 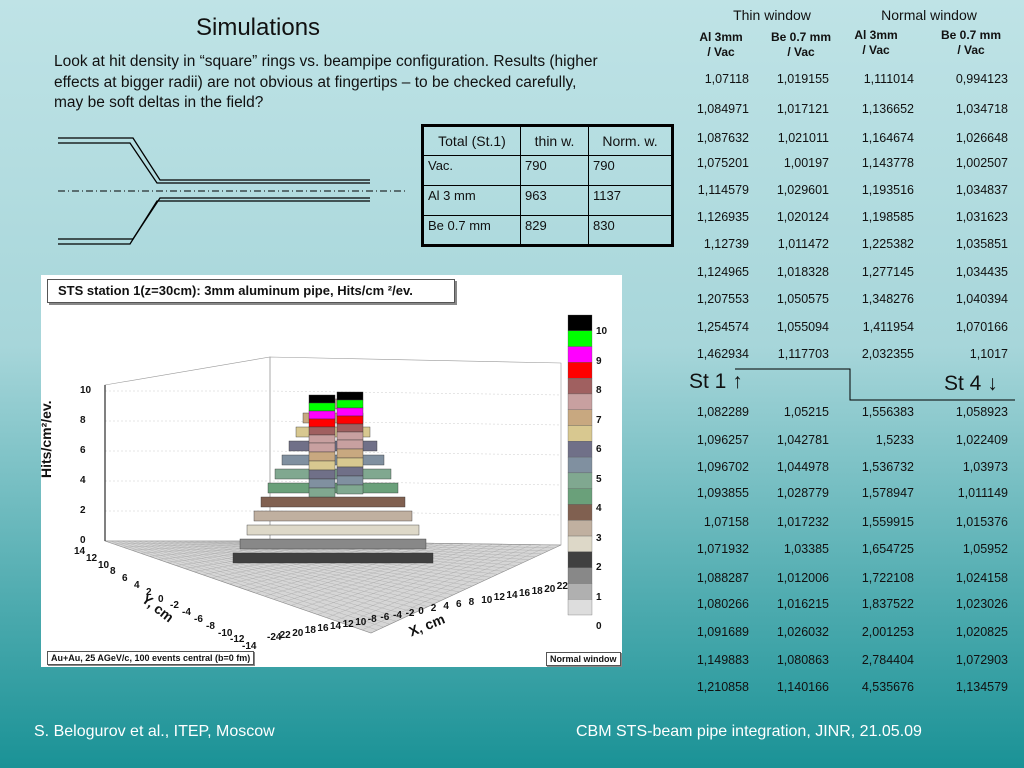 What do you see at coordinates (806, 163) in the screenshot?
I see `ratio-cell: 1,00197` at bounding box center [806, 163].